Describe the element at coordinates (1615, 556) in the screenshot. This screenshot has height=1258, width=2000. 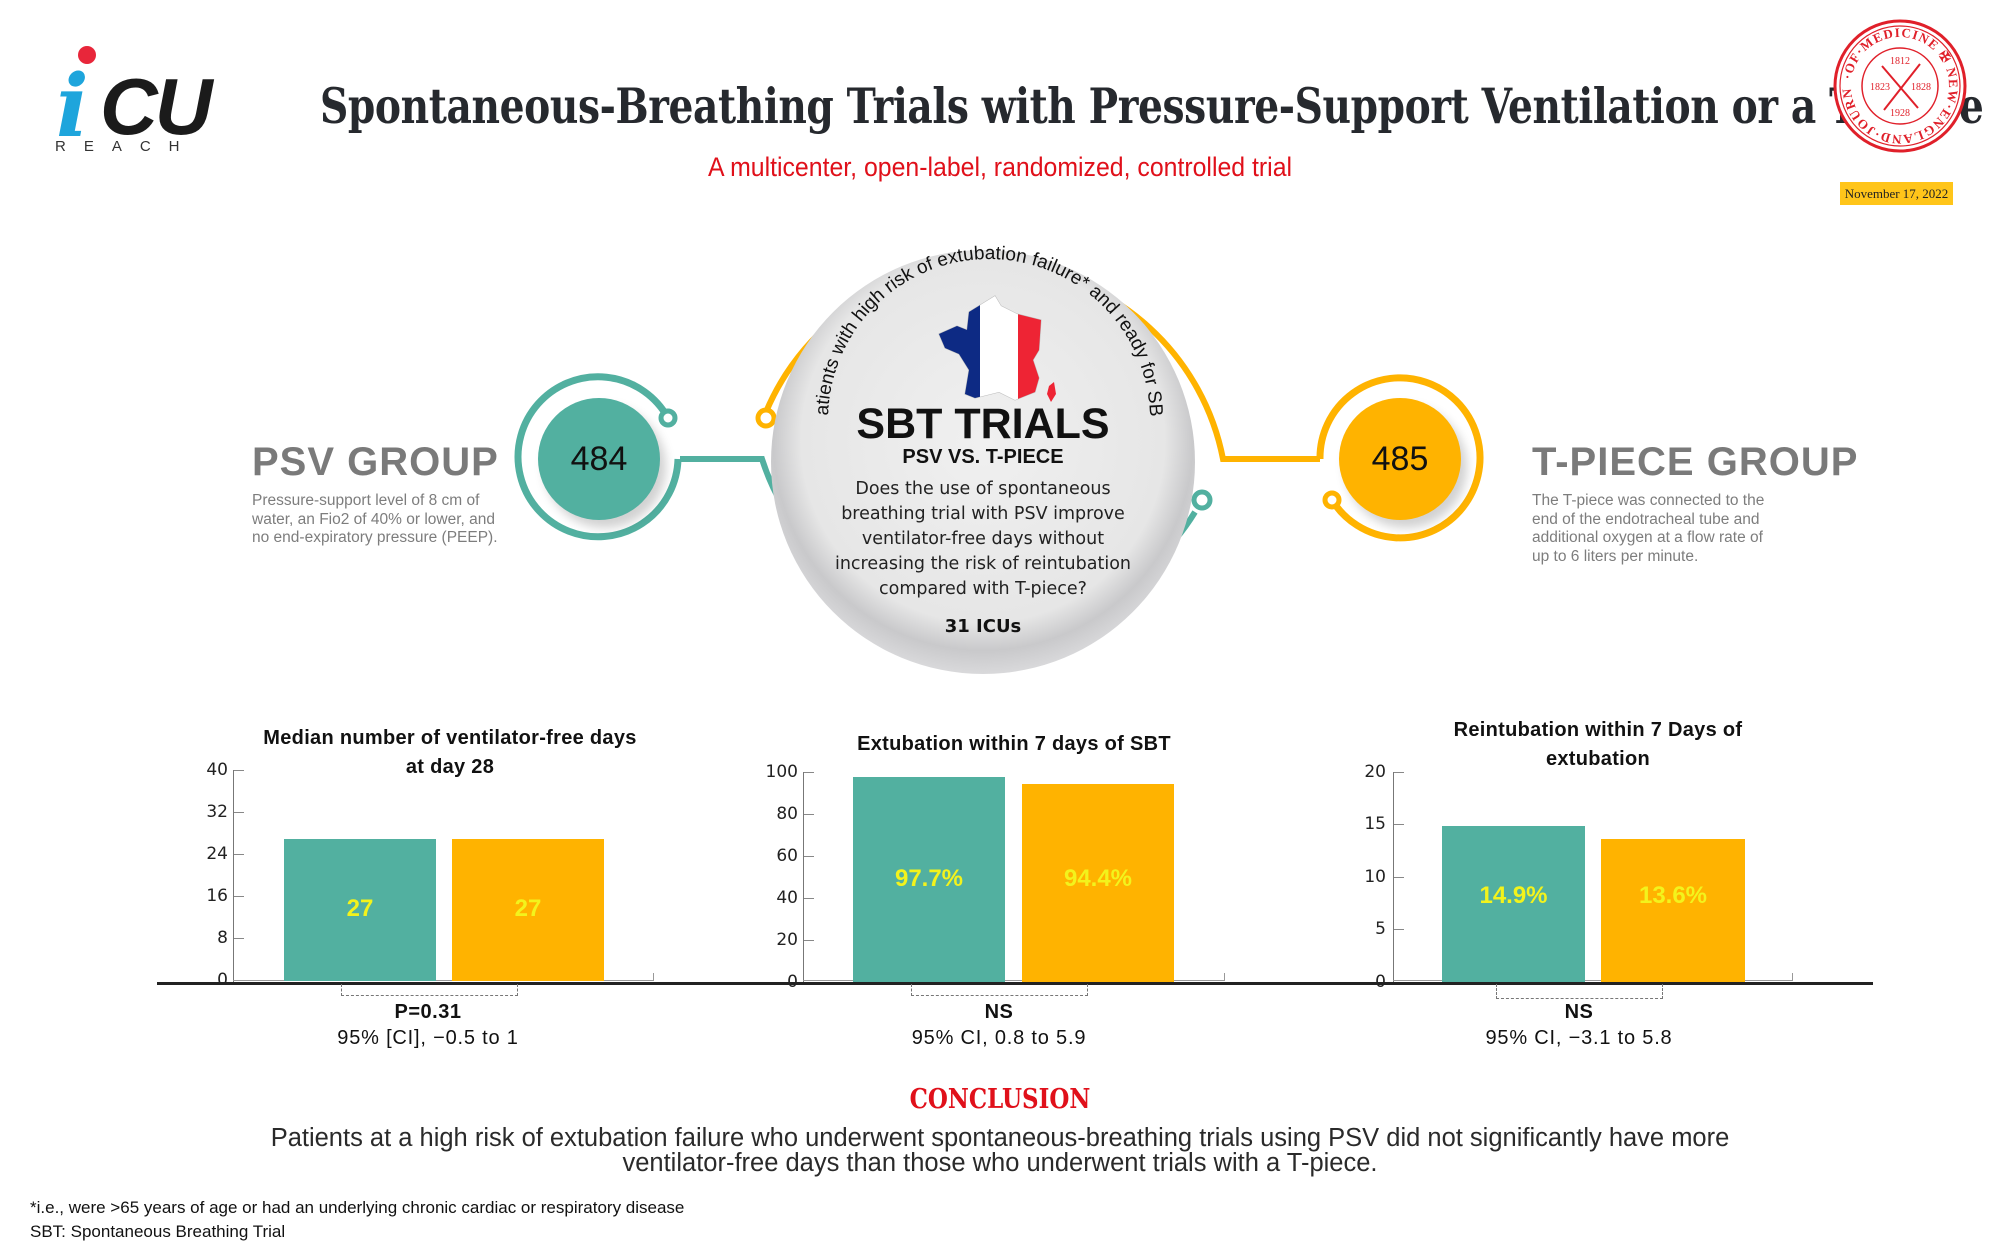
I see `desc-line: up to 6 liters per minute.` at that location.